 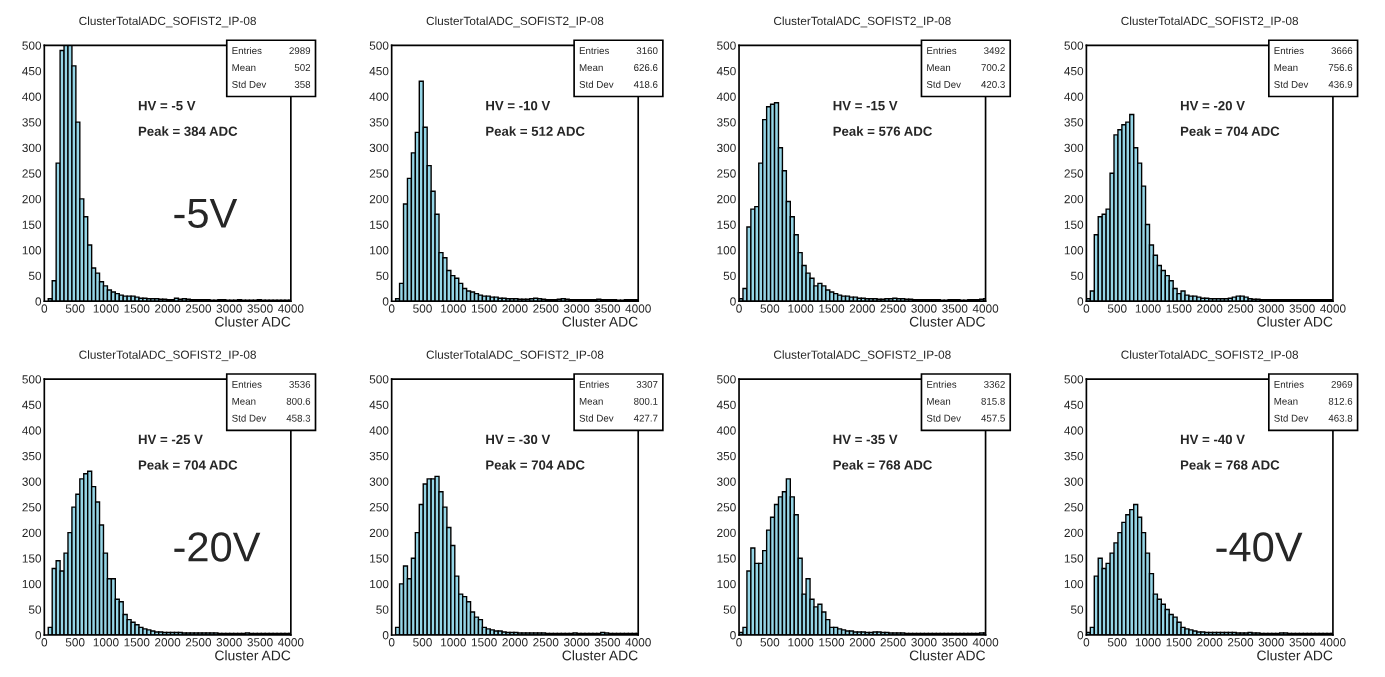 What do you see at coordinates (882, 131) in the screenshot?
I see `annotation: Peak = 576 ADC` at bounding box center [882, 131].